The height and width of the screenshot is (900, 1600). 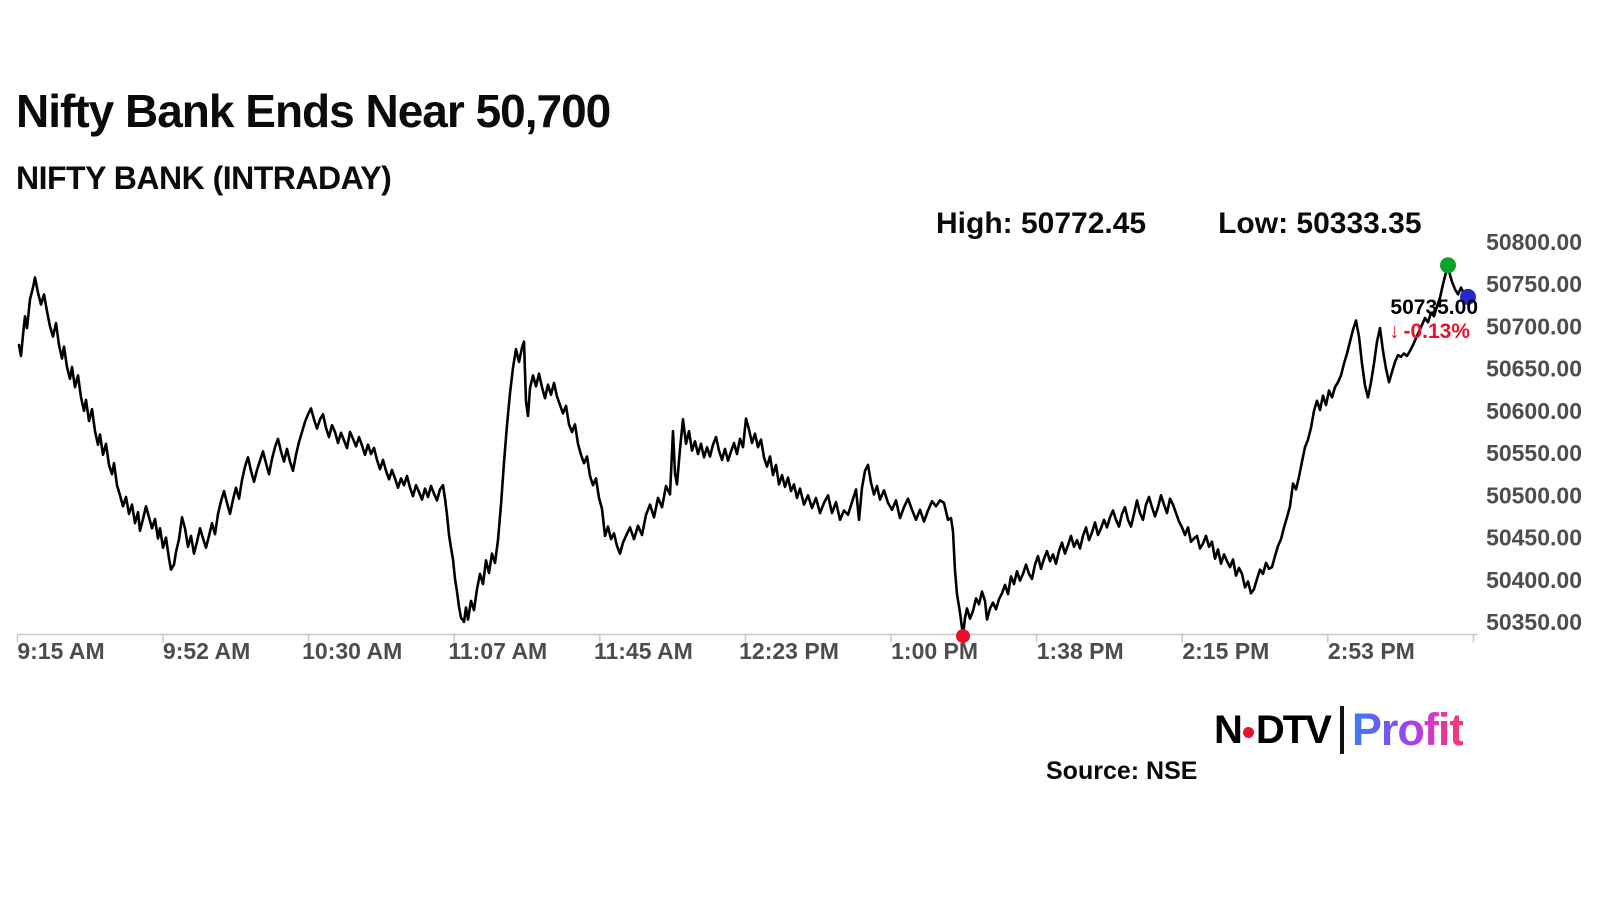 I want to click on ndtv-letters-dtv: DTV, so click(x=1293, y=729).